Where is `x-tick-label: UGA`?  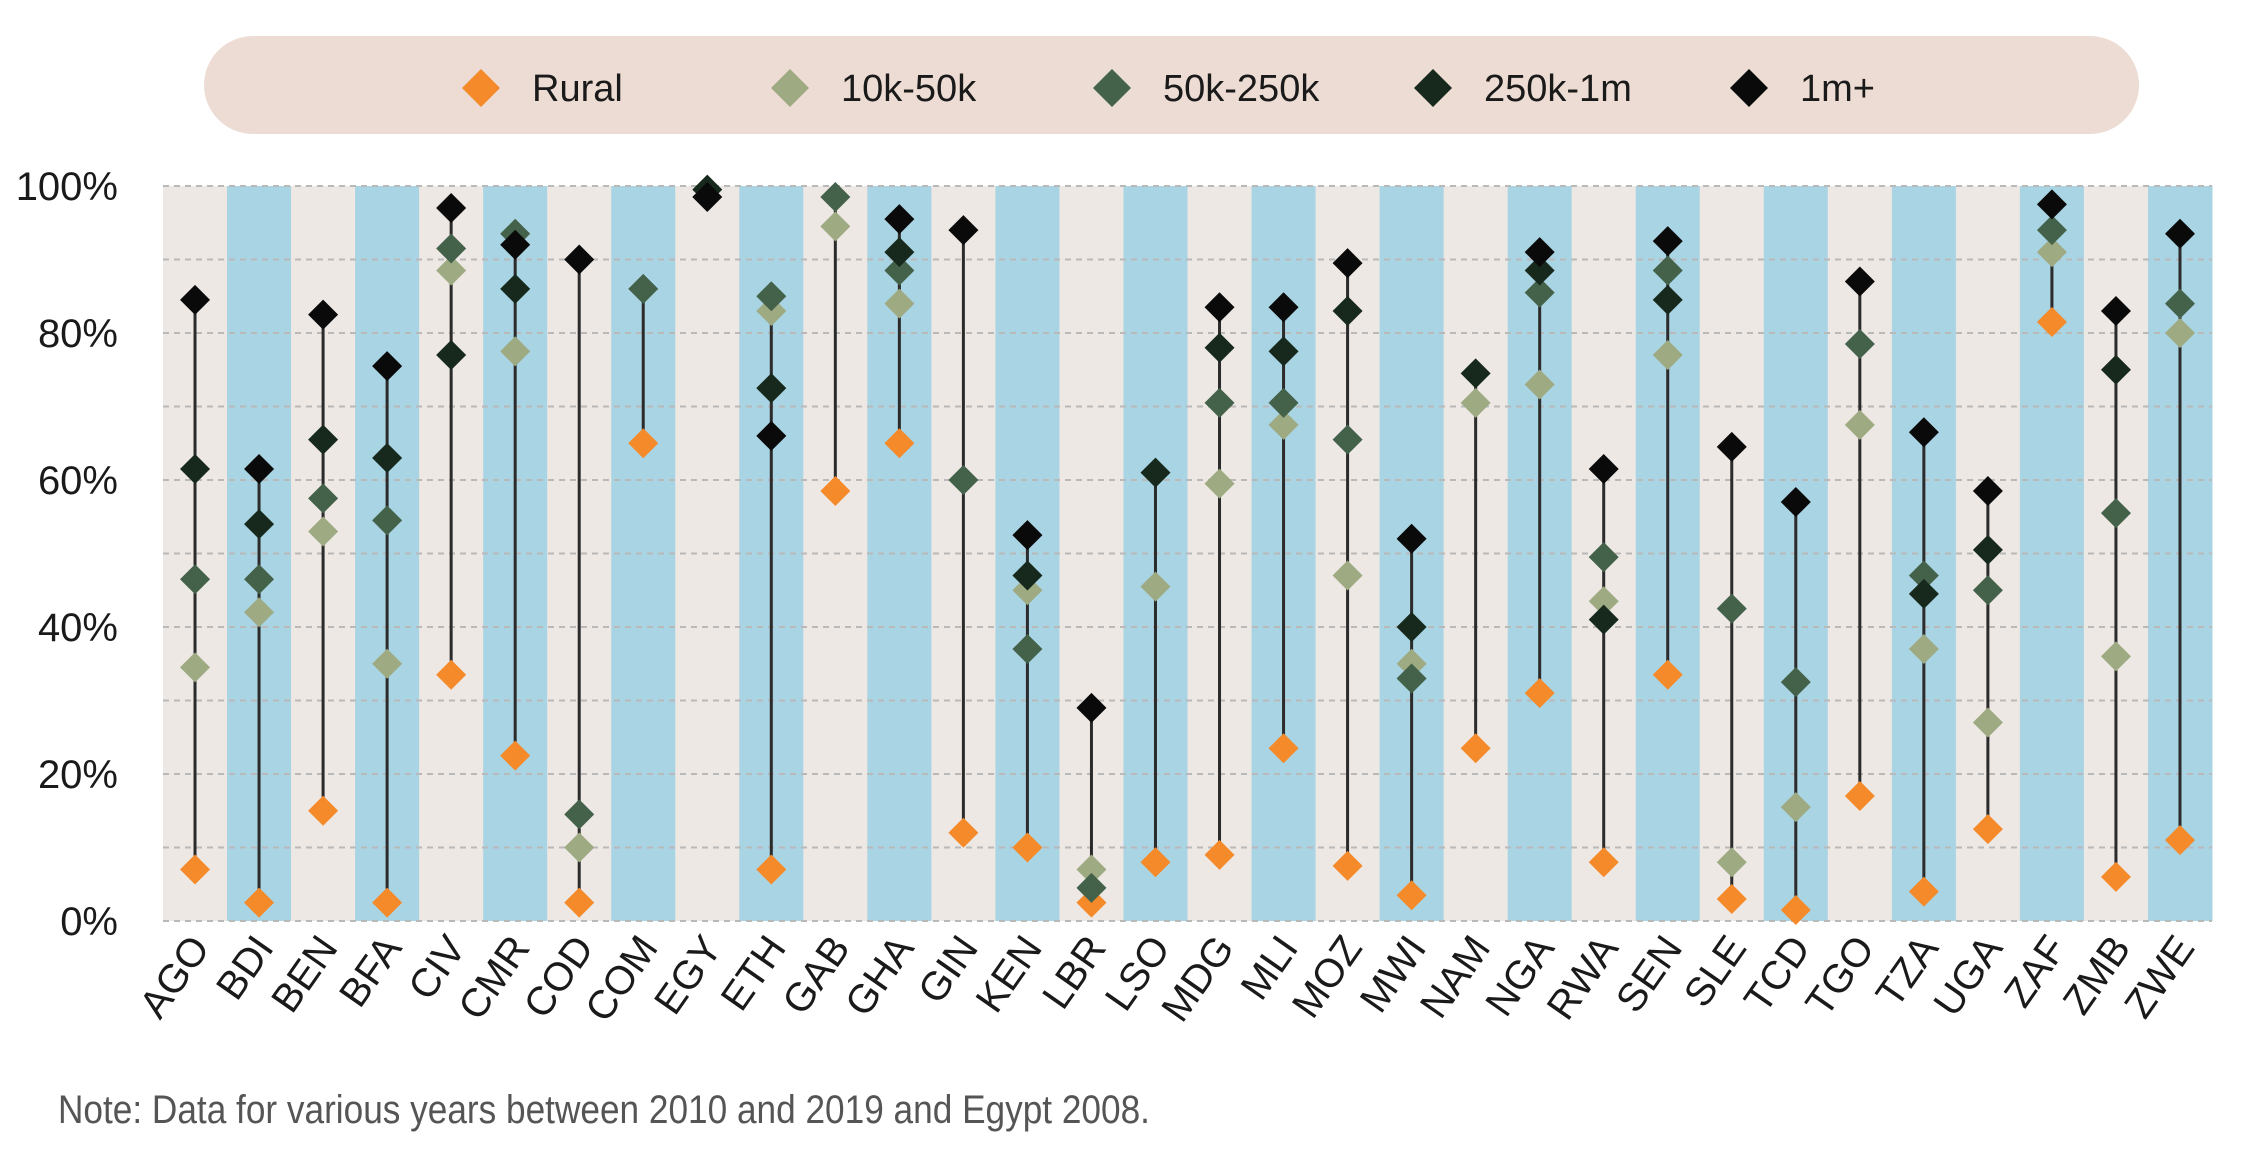
x-tick-label: UGA is located at coordinates (1968, 976).